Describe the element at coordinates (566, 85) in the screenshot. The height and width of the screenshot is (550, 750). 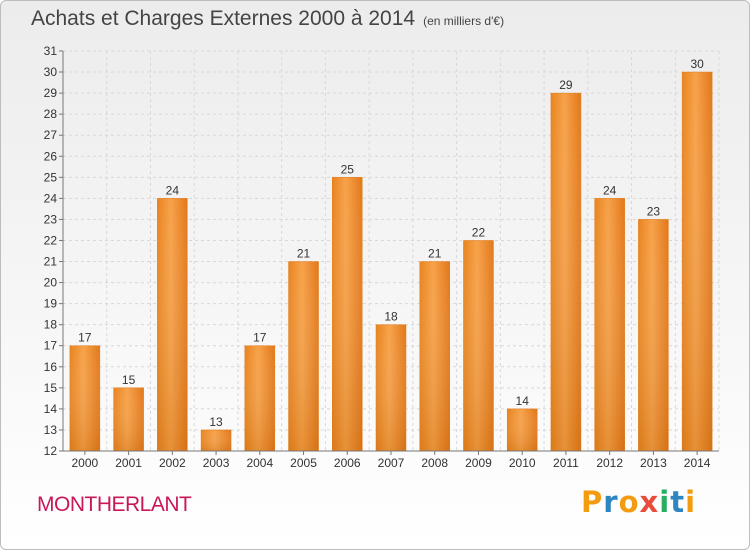
I see `bar-value-label: 29` at that location.